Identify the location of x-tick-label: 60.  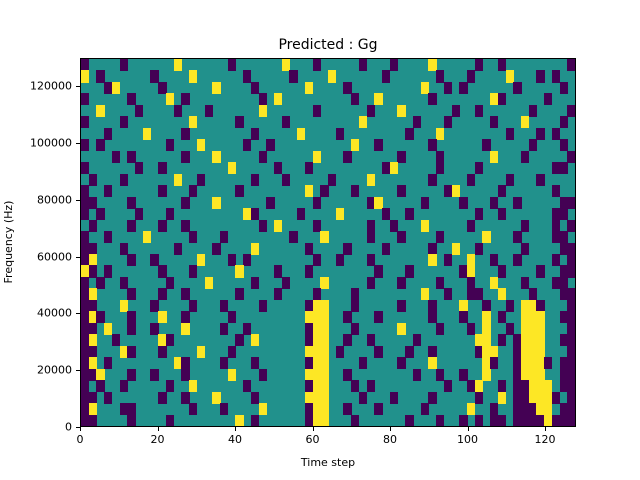
(312, 439).